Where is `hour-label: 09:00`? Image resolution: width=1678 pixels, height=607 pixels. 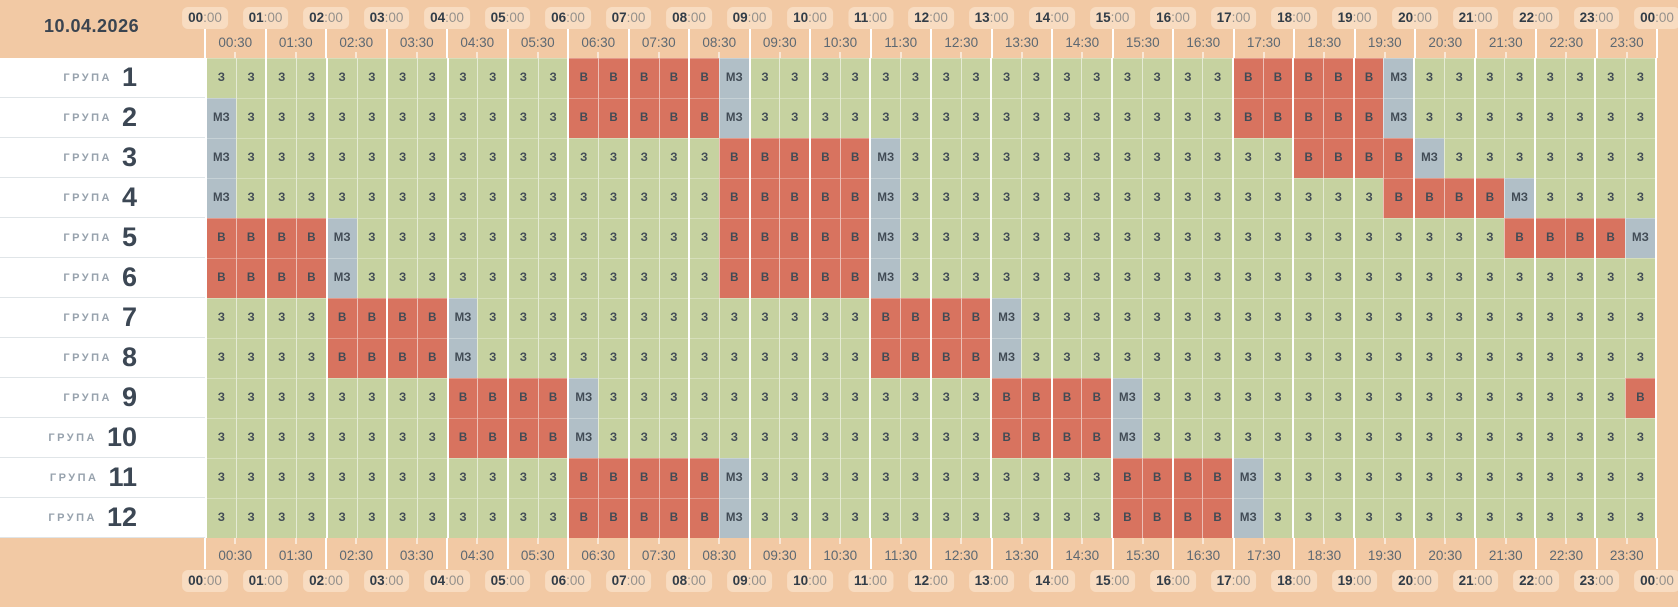 hour-label: 09:00 is located at coordinates (749, 18).